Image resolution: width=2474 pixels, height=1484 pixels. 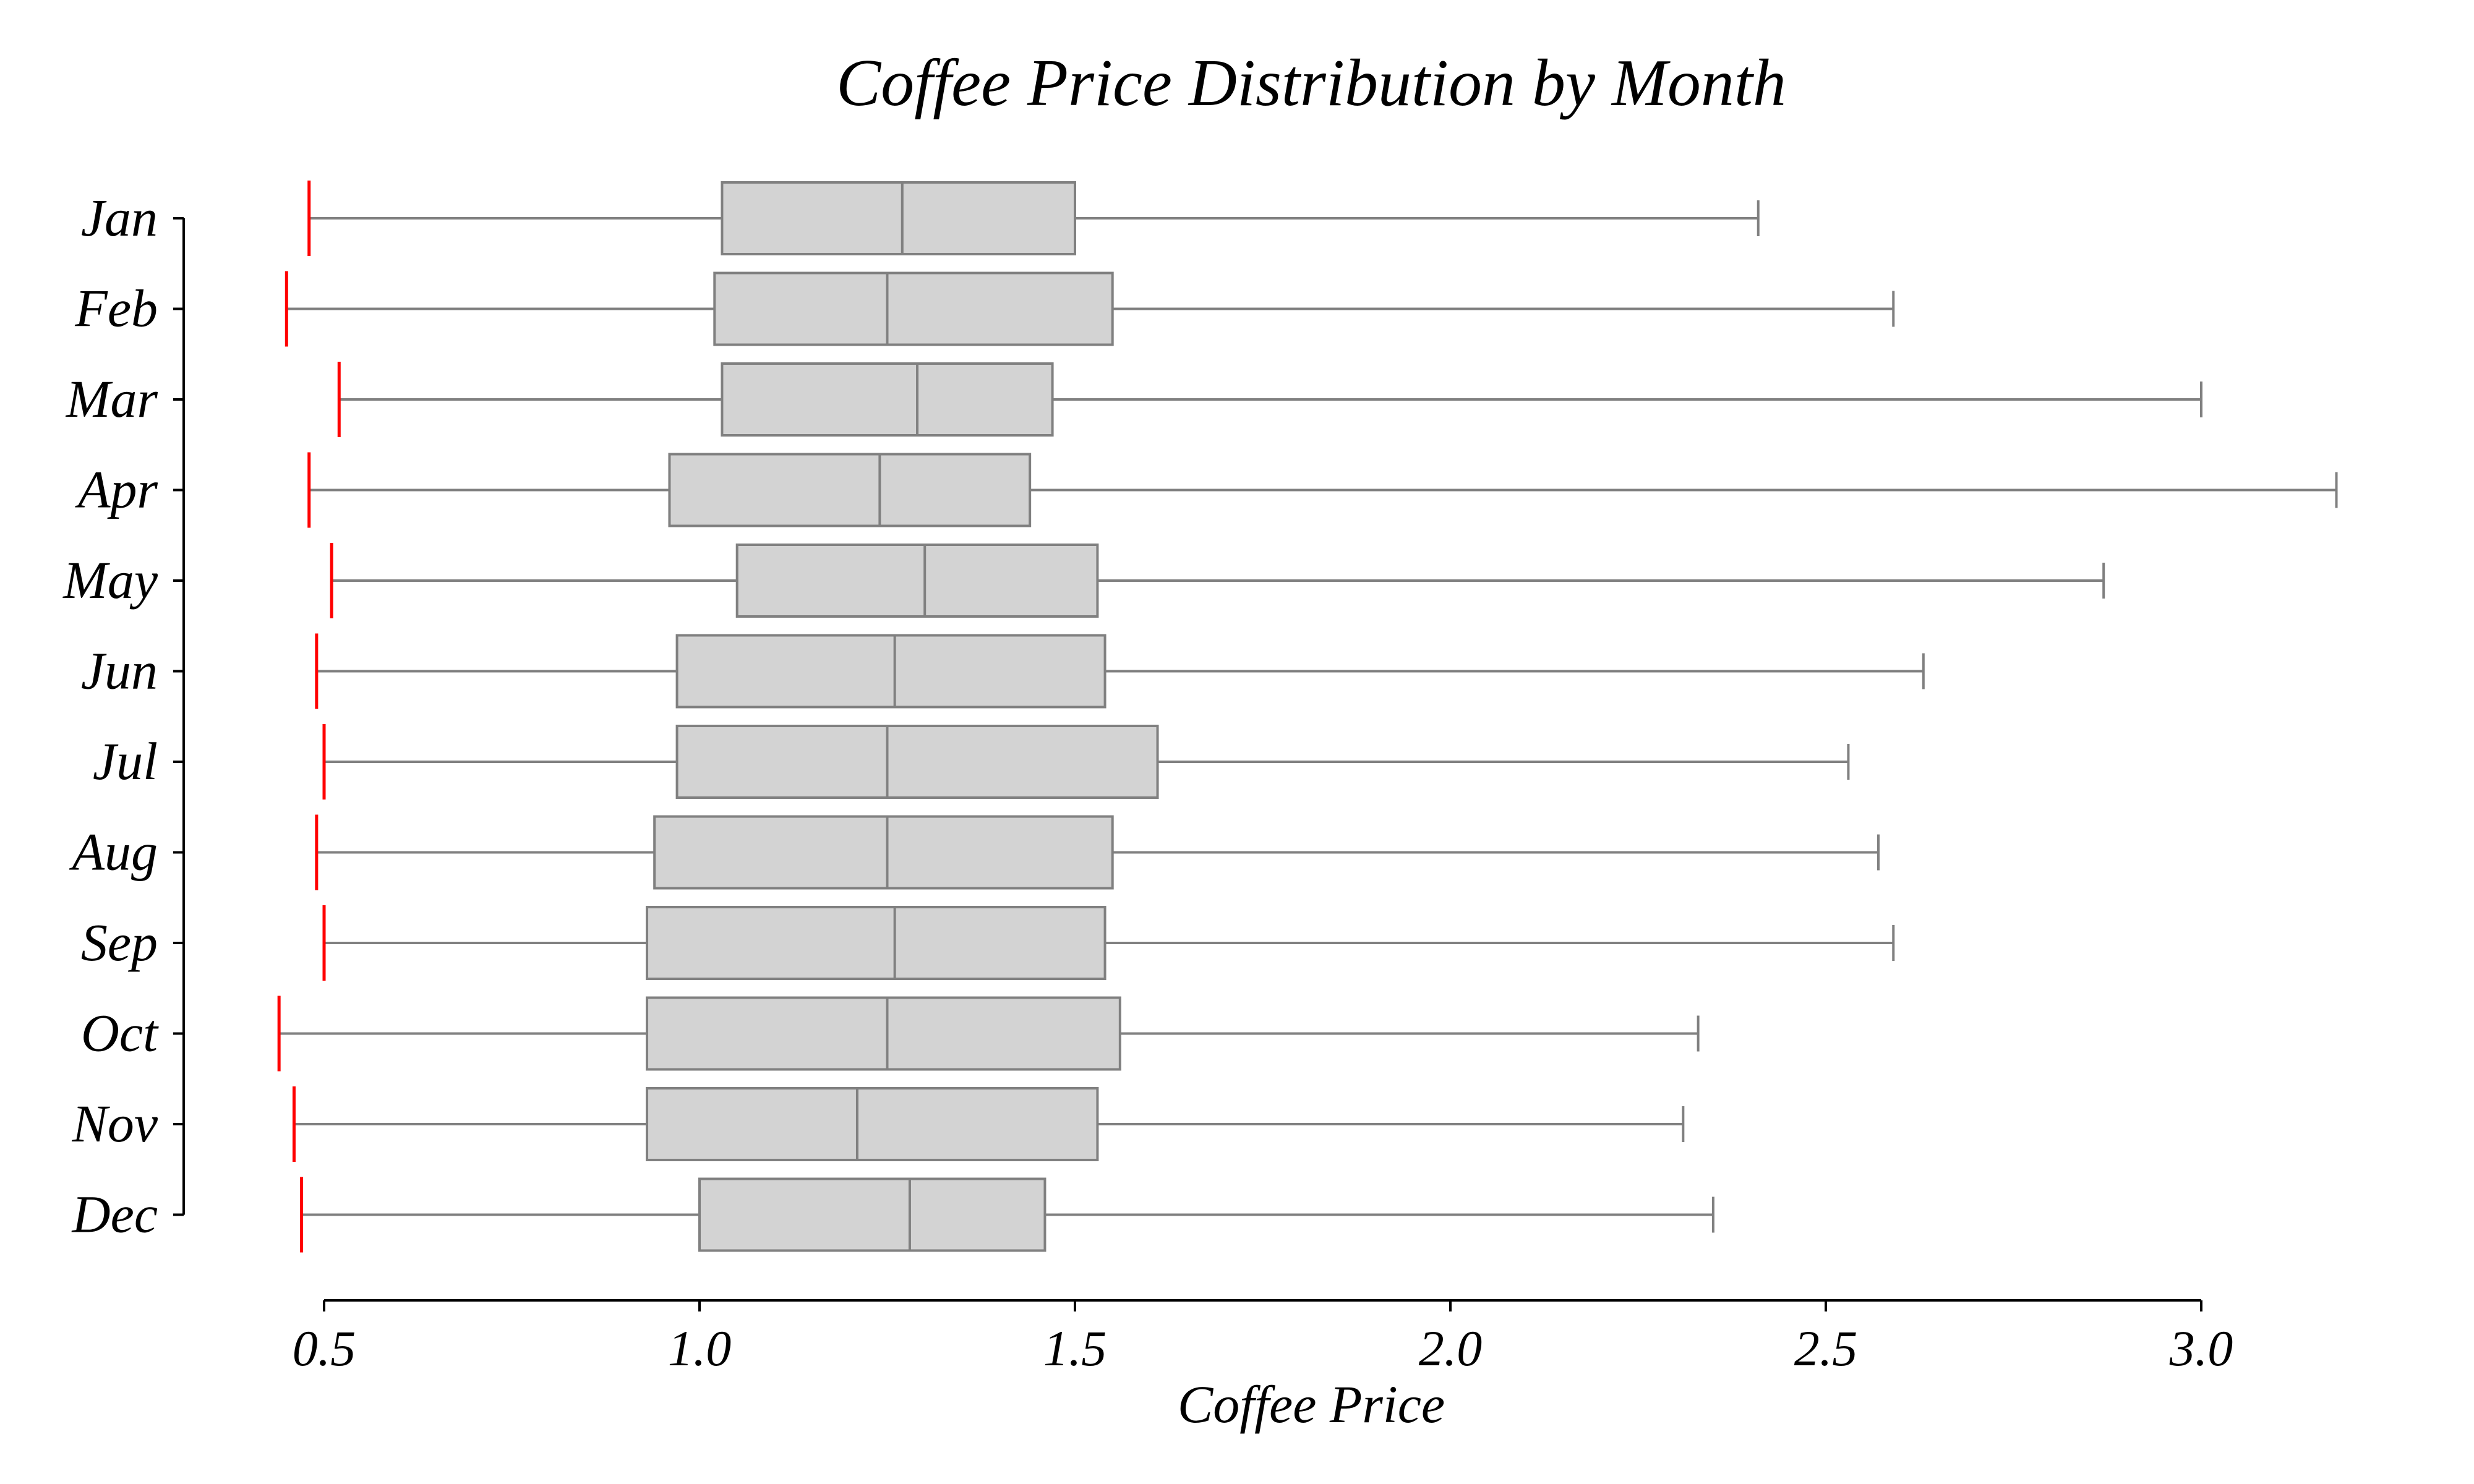 What do you see at coordinates (114, 1123) in the screenshot?
I see `y-tick-label-nov: Nov` at bounding box center [114, 1123].